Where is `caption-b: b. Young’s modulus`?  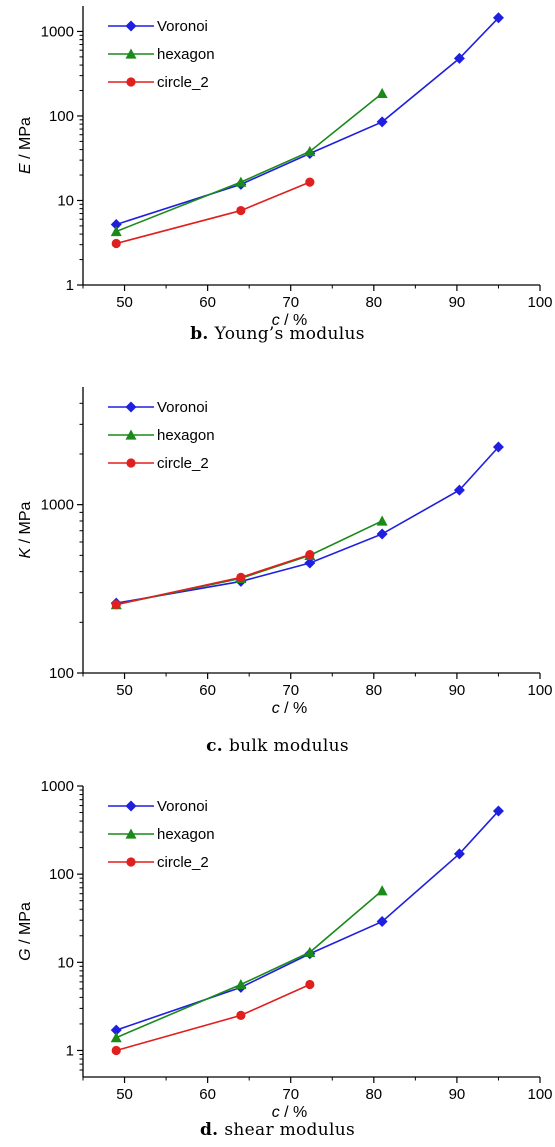 caption-b: b. Young’s modulus is located at coordinates (277, 334).